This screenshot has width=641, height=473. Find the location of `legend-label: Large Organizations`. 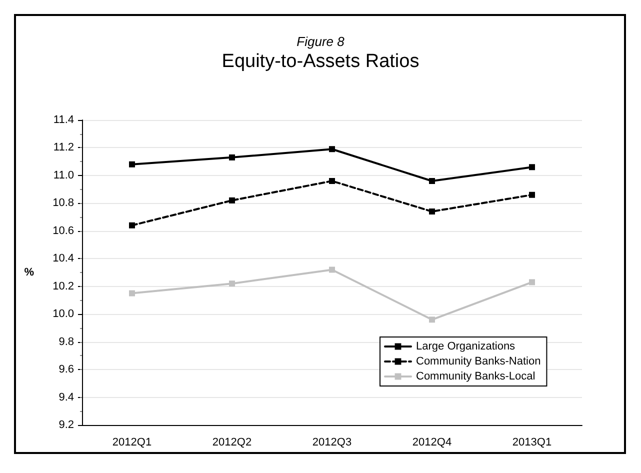

legend-label: Large Organizations is located at coordinates (466, 346).